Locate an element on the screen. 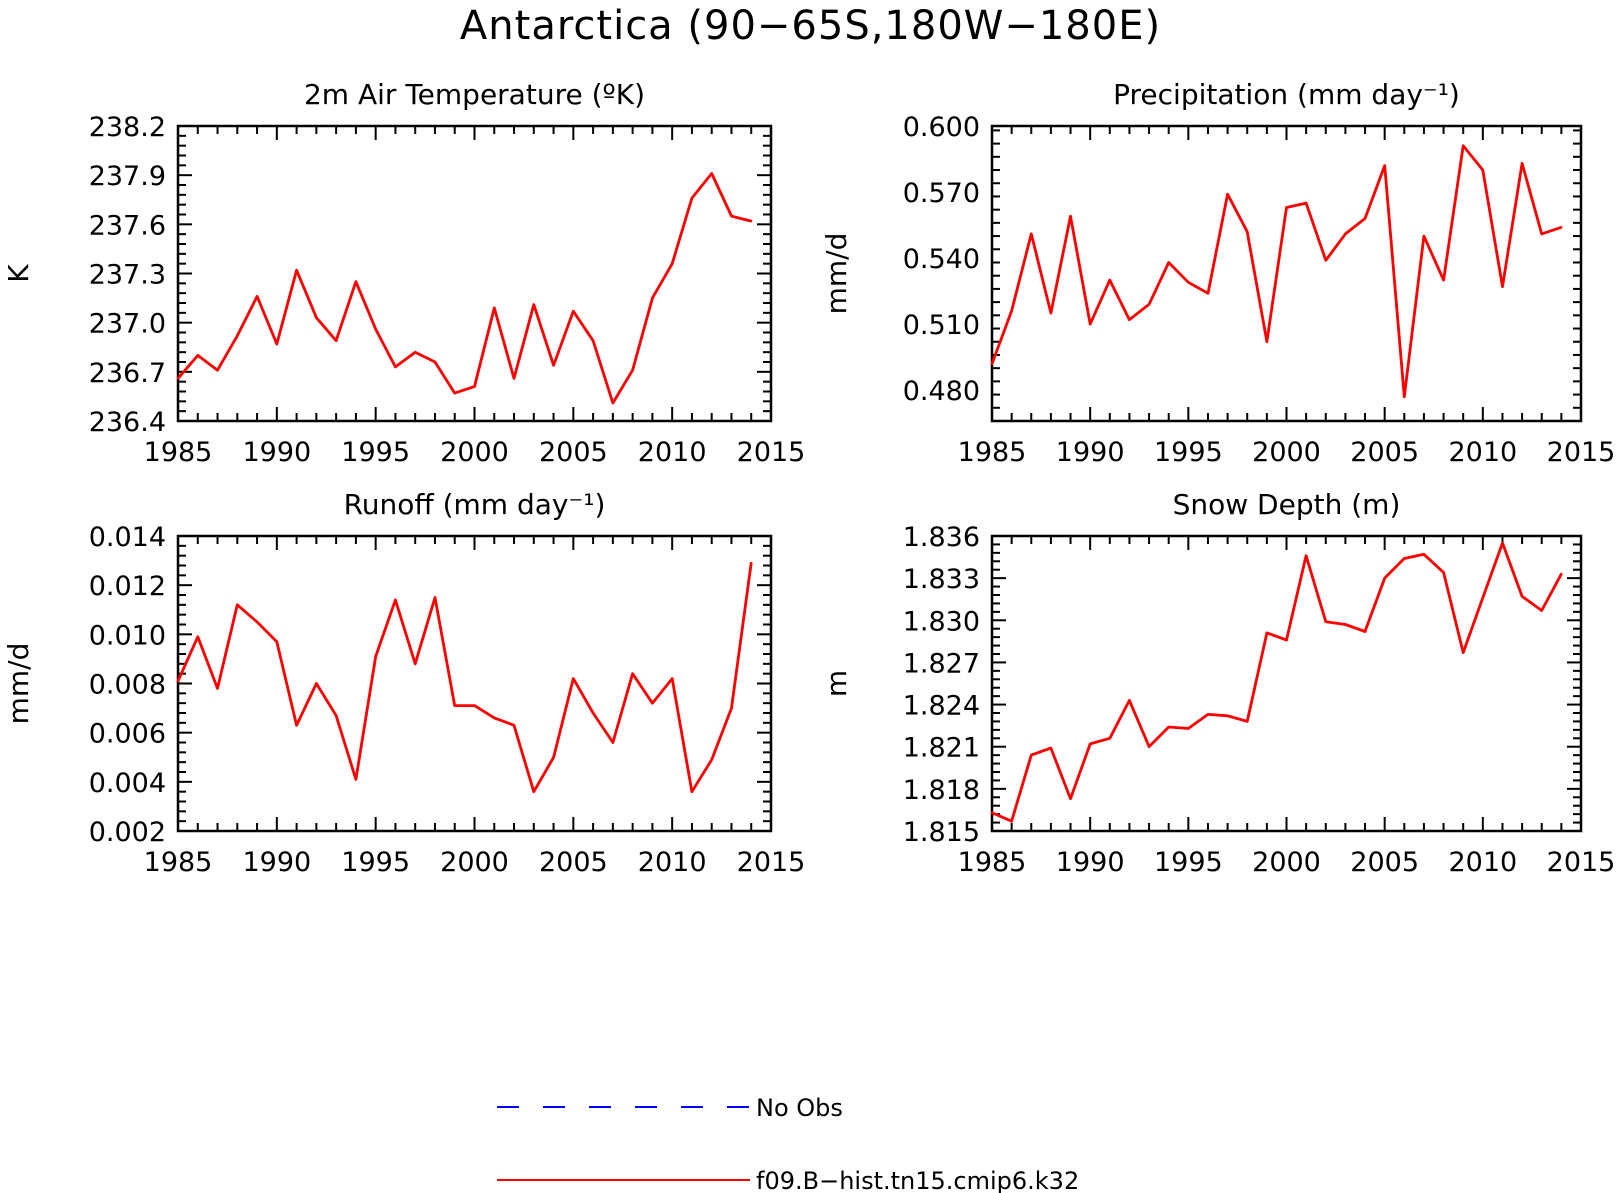  y-tick-label-1-815: 1.815 is located at coordinates (941, 832).